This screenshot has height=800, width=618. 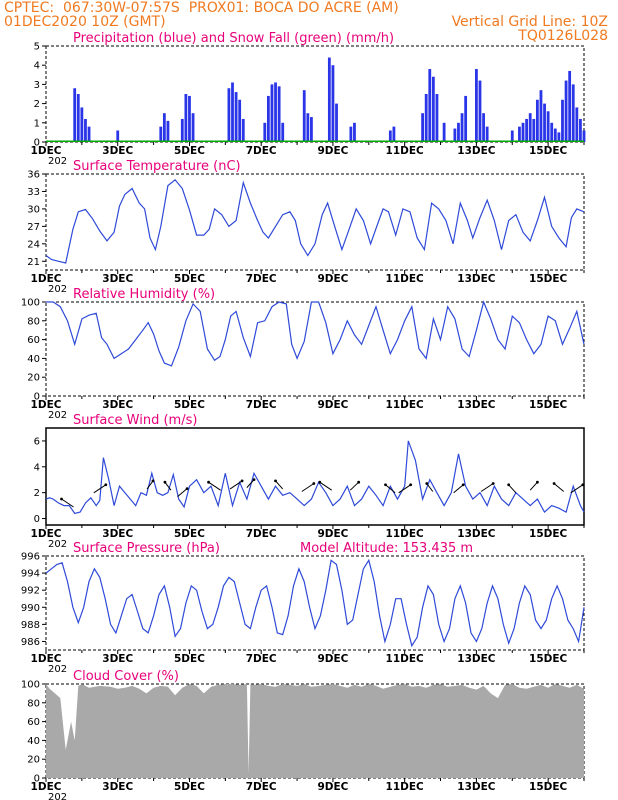 What do you see at coordinates (117, 534) in the screenshot?
I see `x-tick-label: 3DEC` at bounding box center [117, 534].